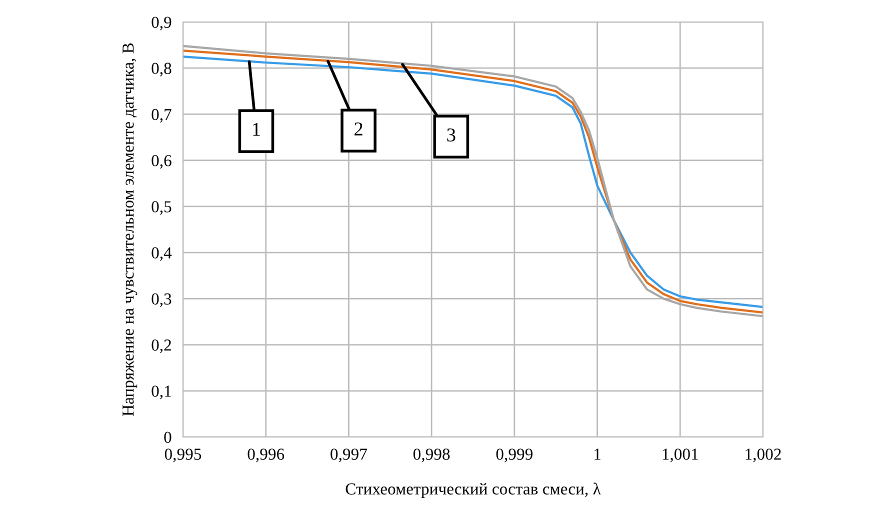 The width and height of the screenshot is (877, 514). Describe the element at coordinates (183, 455) in the screenshot. I see `x-tick-label: 0,995` at that location.